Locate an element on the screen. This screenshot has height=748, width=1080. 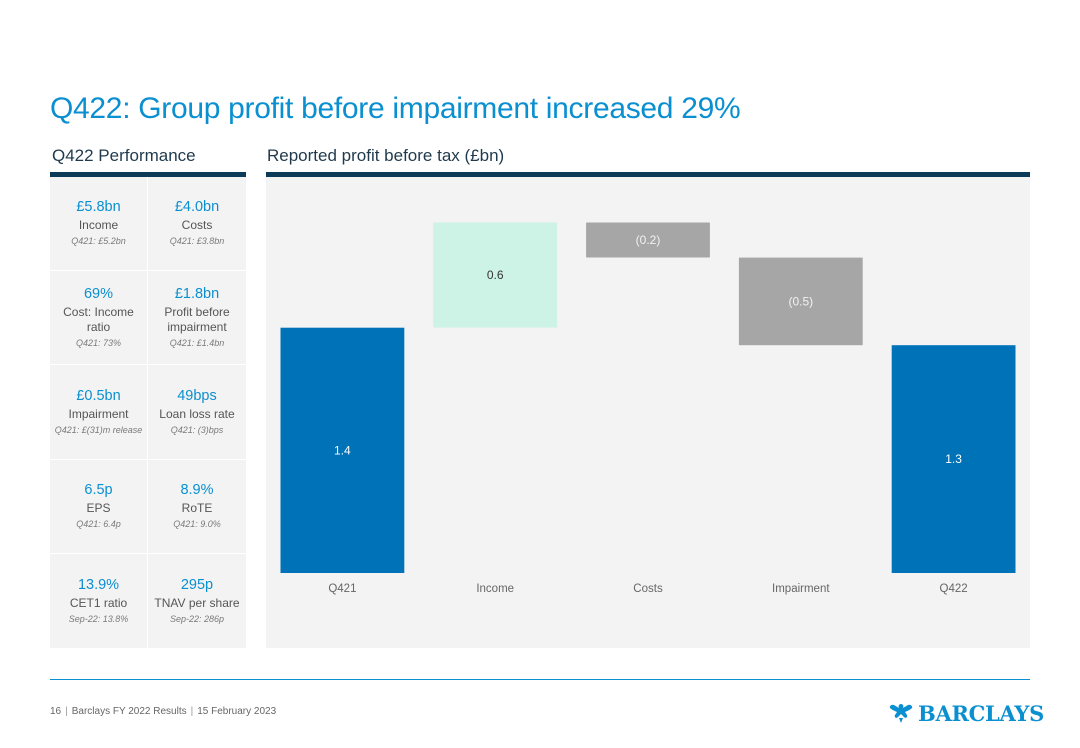
data-label-income: 0.6 is located at coordinates (495, 275).